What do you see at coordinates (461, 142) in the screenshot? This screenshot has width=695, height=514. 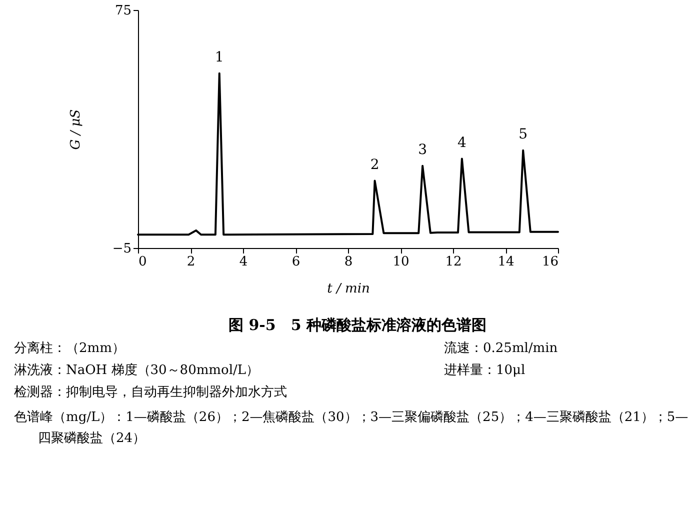 I see `annotation: 4` at bounding box center [461, 142].